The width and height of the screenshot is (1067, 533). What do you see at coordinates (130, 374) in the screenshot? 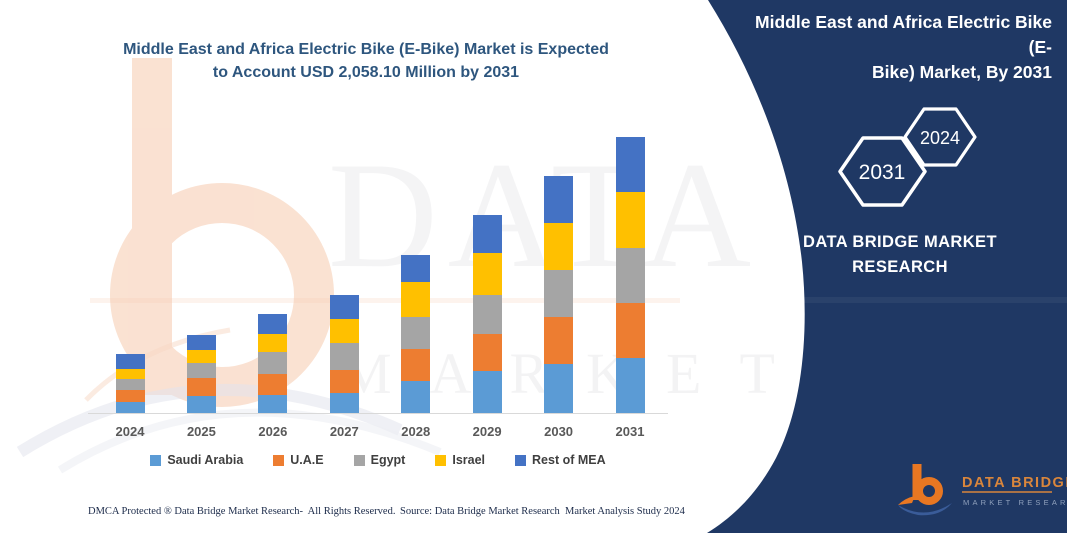
I see `bar-2024-israel` at bounding box center [130, 374].